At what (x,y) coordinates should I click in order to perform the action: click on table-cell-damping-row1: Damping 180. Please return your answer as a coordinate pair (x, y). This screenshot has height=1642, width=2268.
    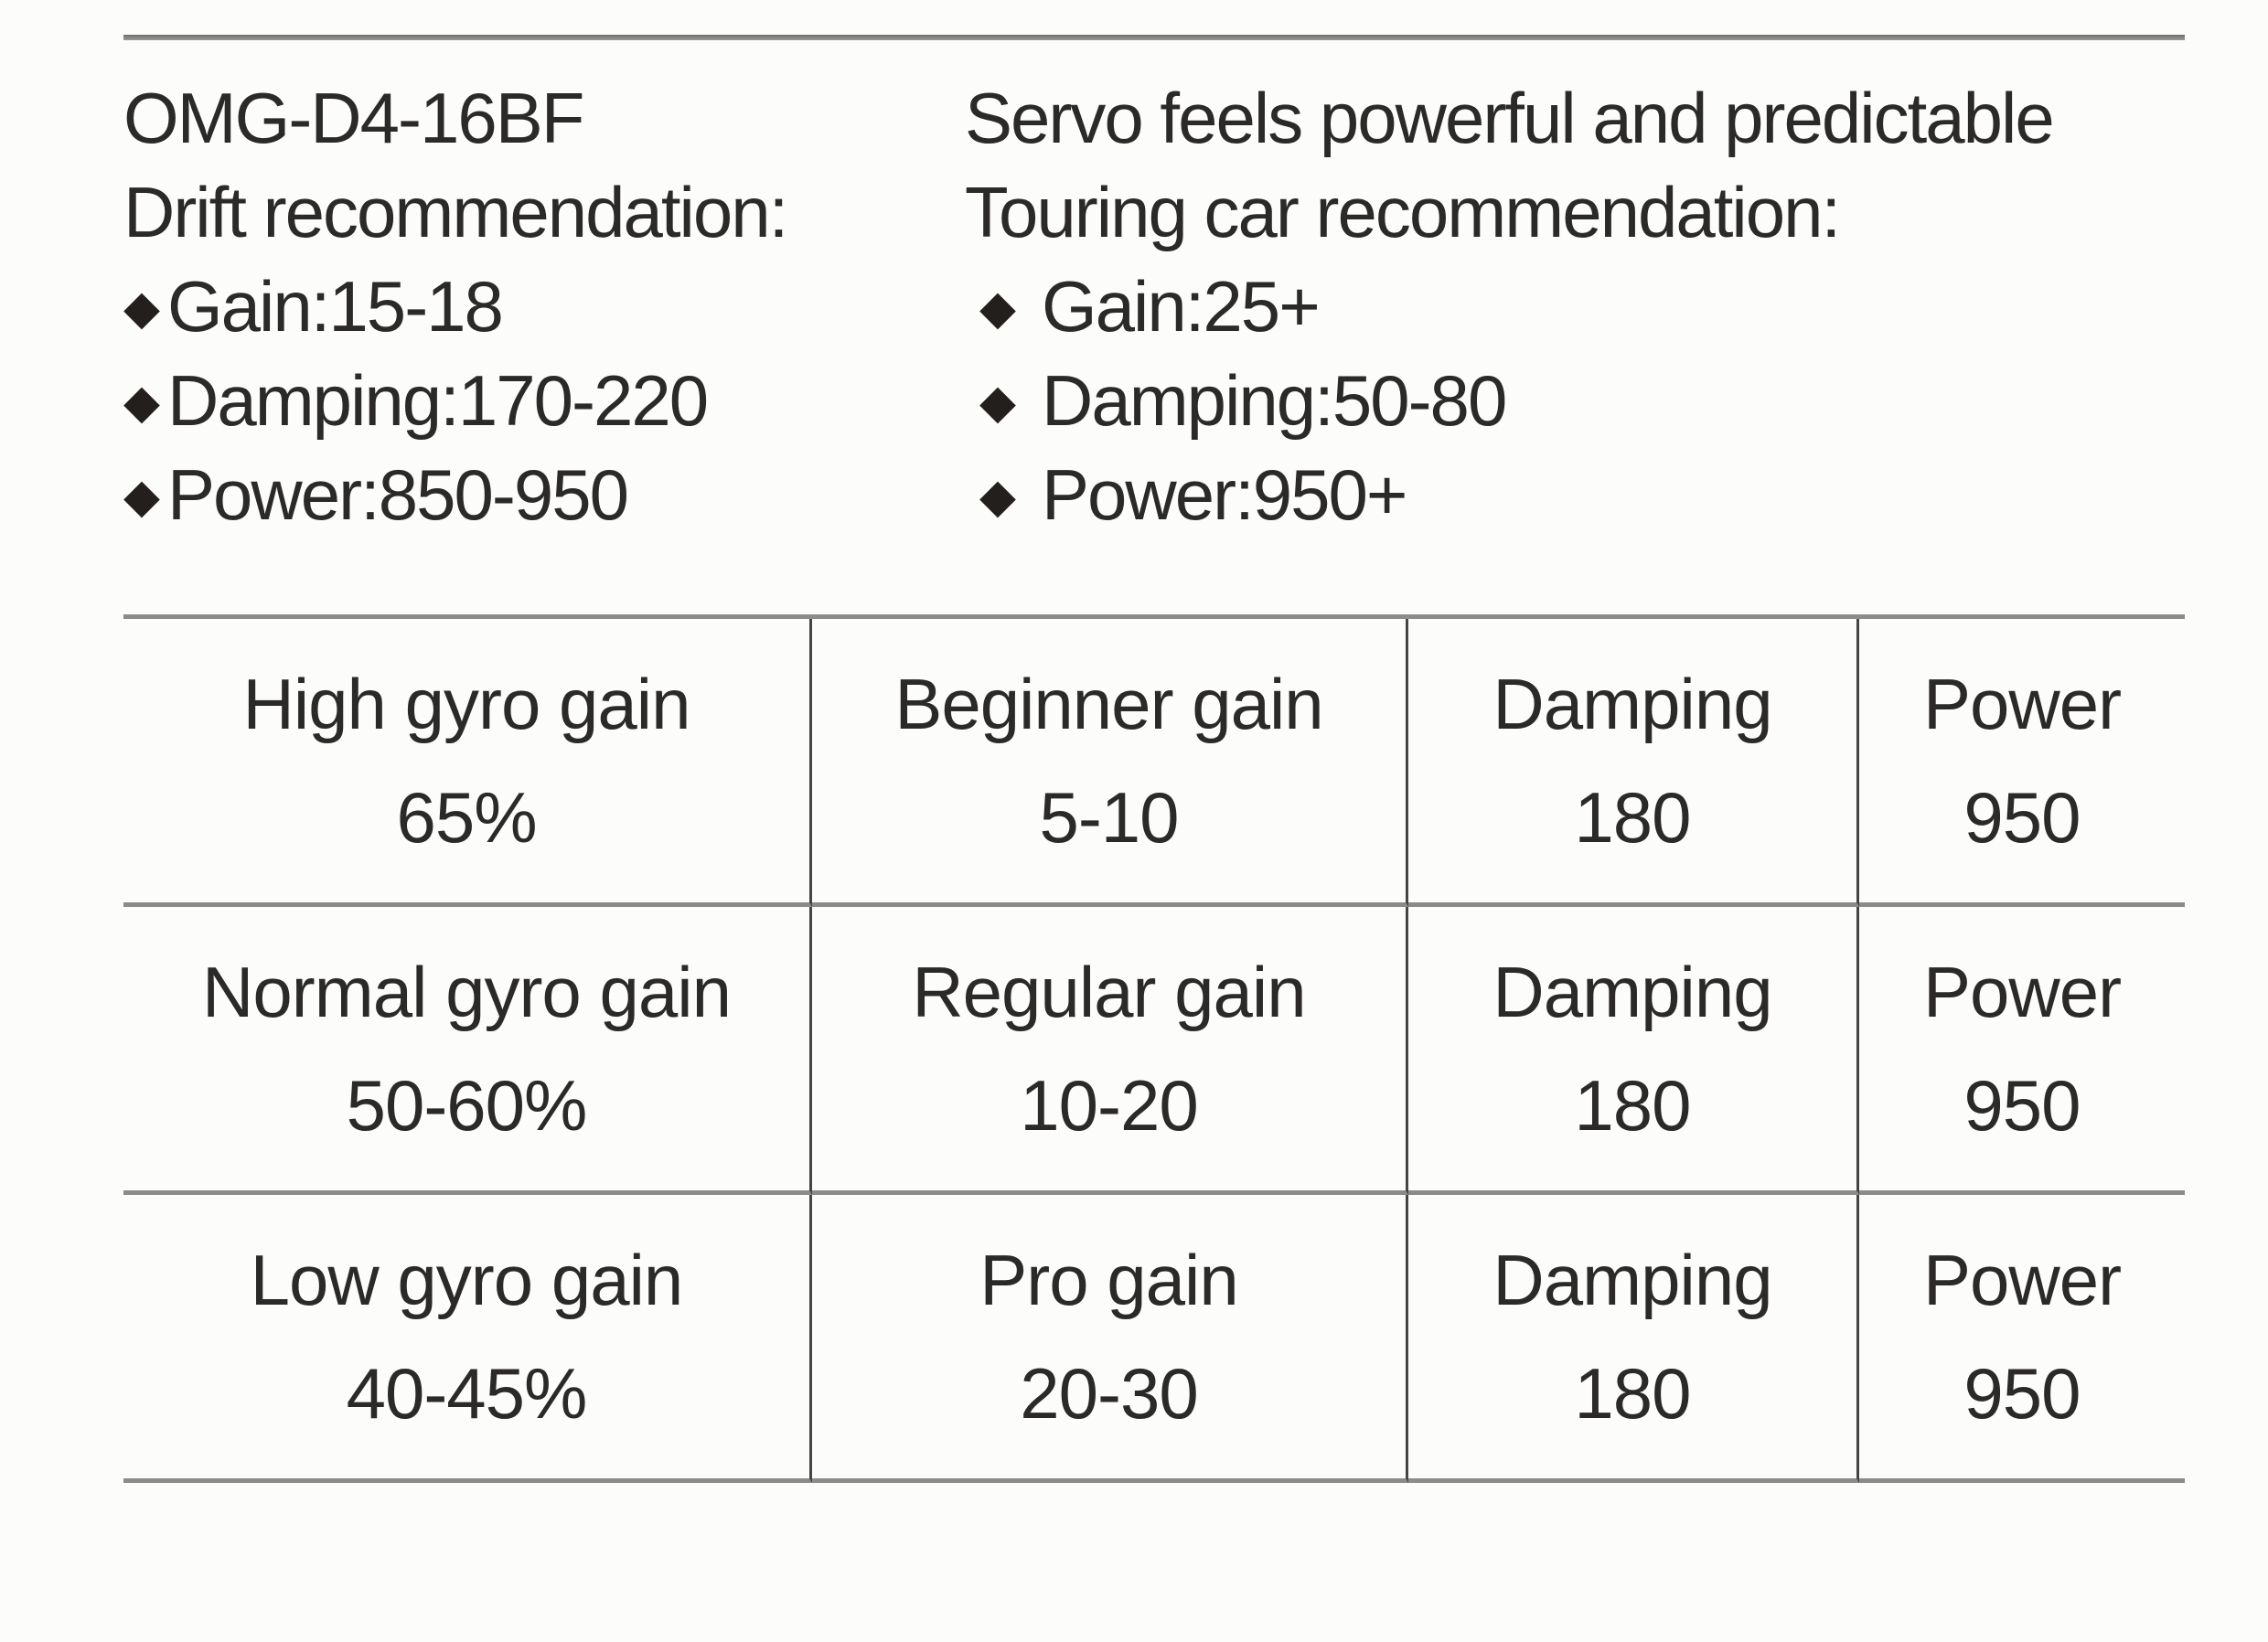
    Looking at the image, I should click on (1633, 763).